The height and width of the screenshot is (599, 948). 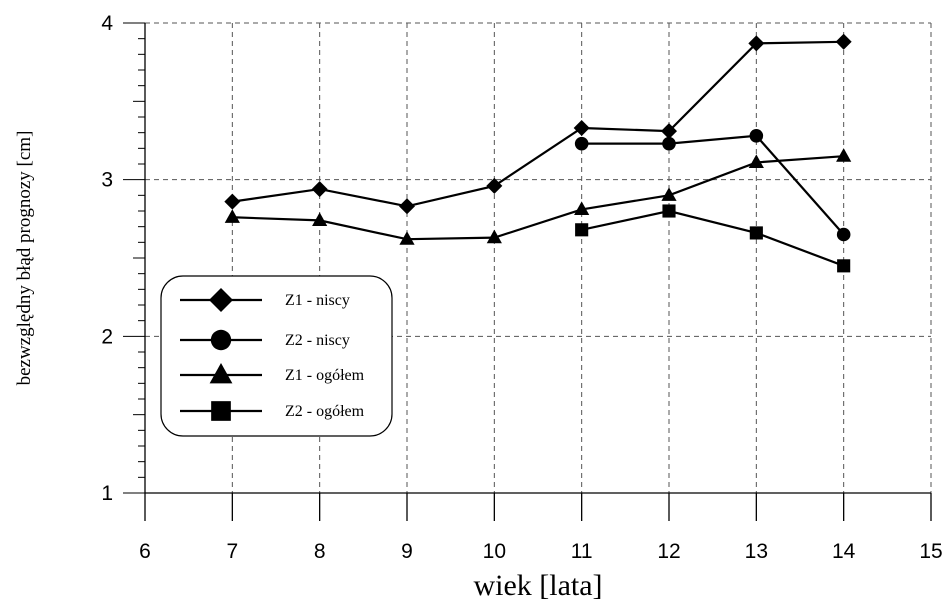 What do you see at coordinates (537, 584) in the screenshot?
I see `x-axis-label: wiek [lata]` at bounding box center [537, 584].